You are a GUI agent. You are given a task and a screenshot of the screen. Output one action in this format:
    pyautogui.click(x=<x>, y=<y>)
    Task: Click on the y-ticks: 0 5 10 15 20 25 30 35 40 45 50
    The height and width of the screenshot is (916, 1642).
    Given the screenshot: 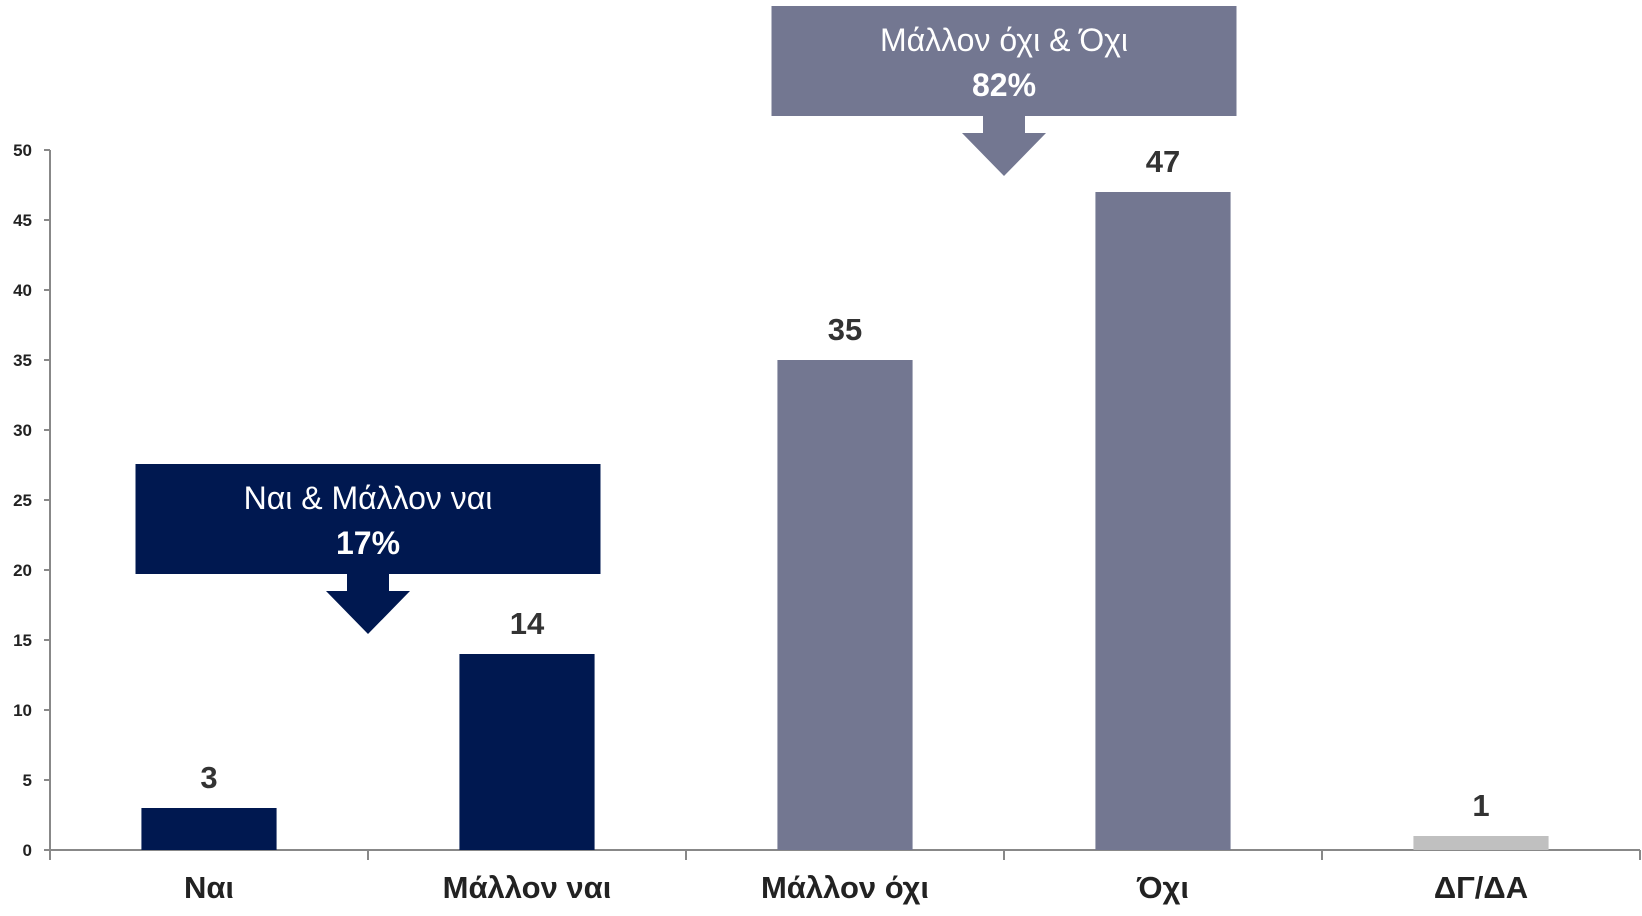 What is the action you would take?
    pyautogui.click(x=31, y=500)
    